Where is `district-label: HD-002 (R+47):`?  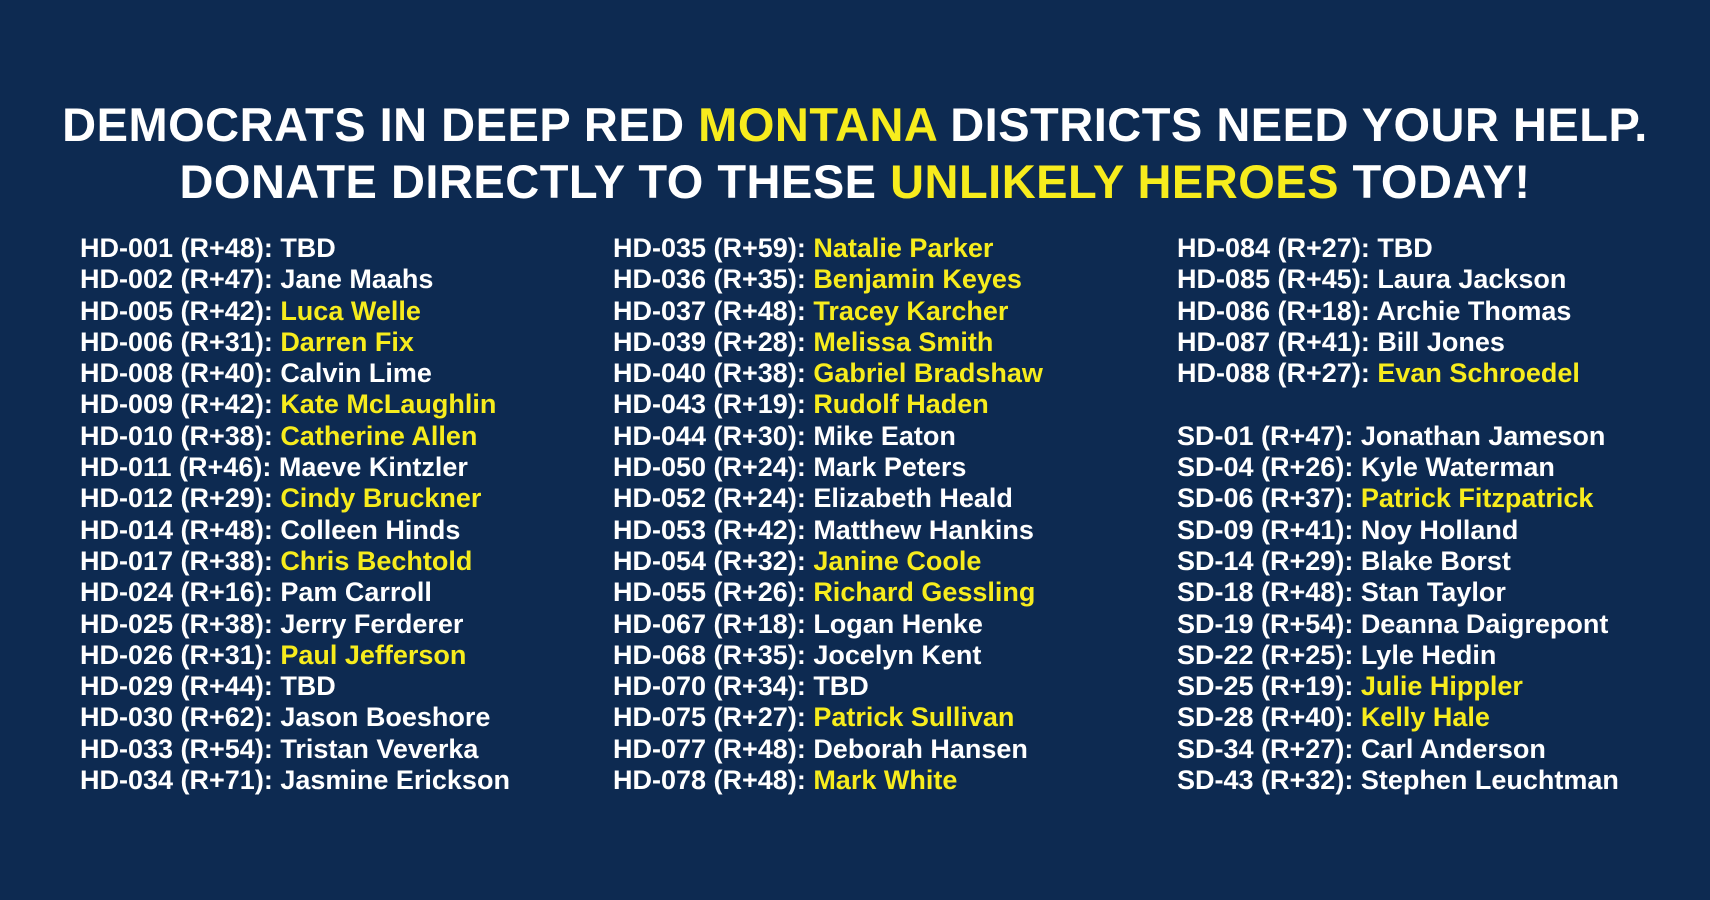 district-label: HD-002 (R+47): is located at coordinates (180, 279).